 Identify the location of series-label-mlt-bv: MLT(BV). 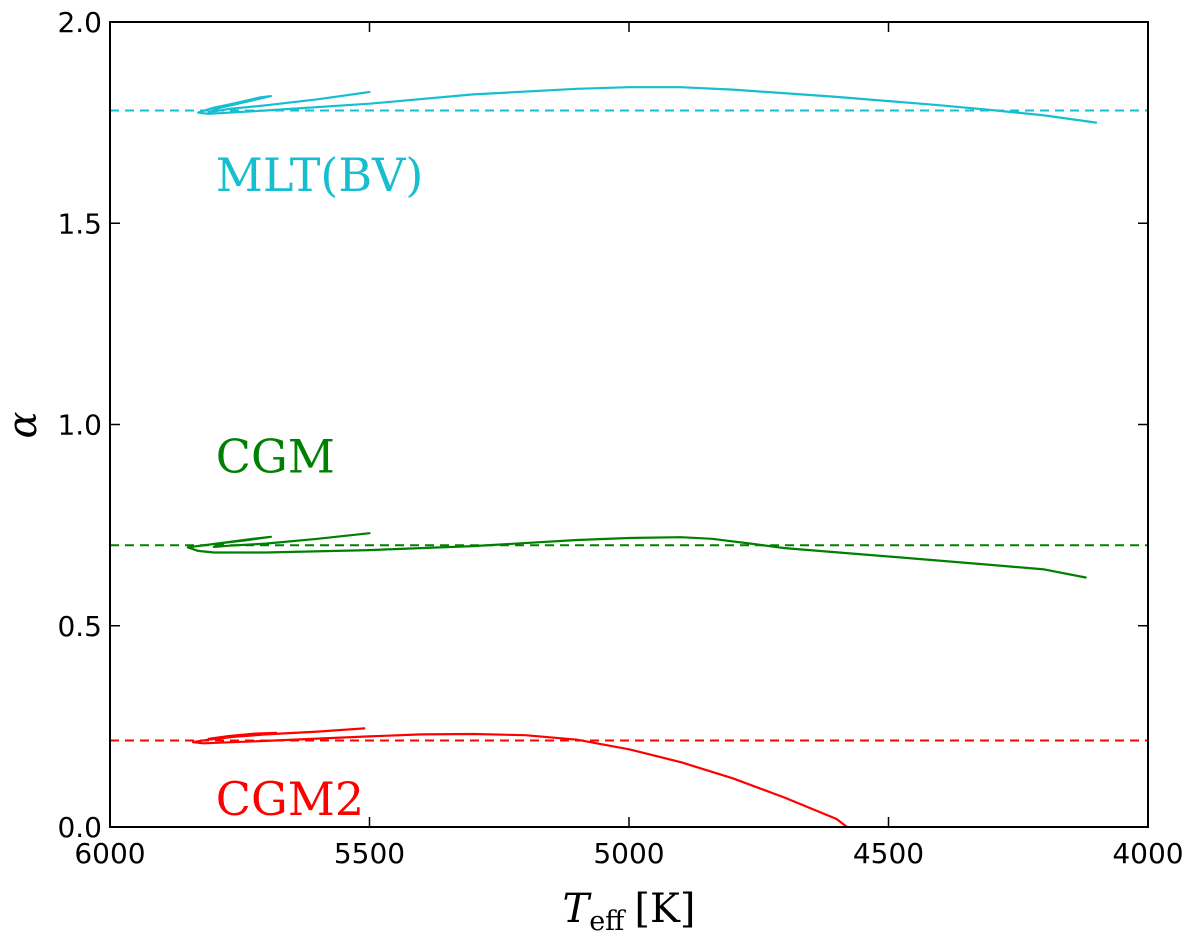
(319, 175).